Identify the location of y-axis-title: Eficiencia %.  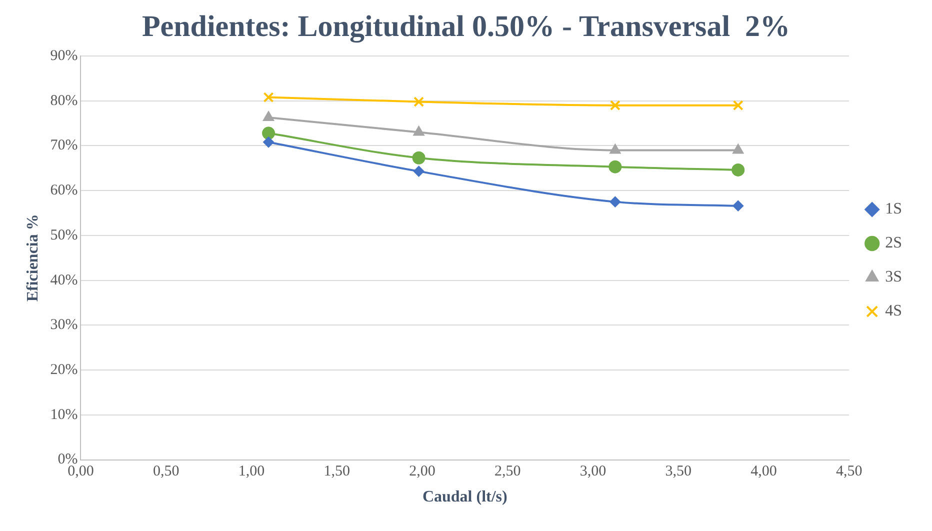
(33, 258).